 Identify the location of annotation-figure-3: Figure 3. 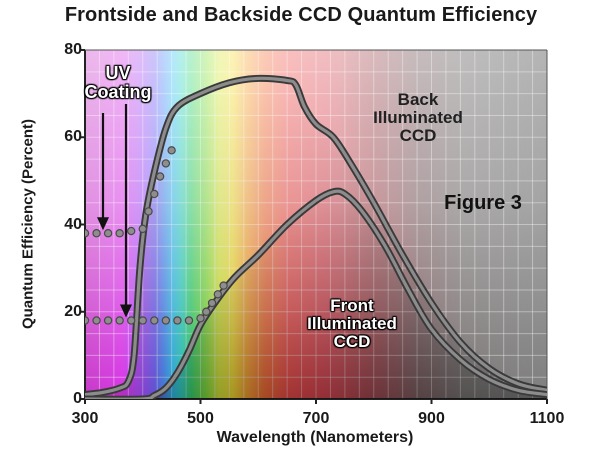
(483, 203).